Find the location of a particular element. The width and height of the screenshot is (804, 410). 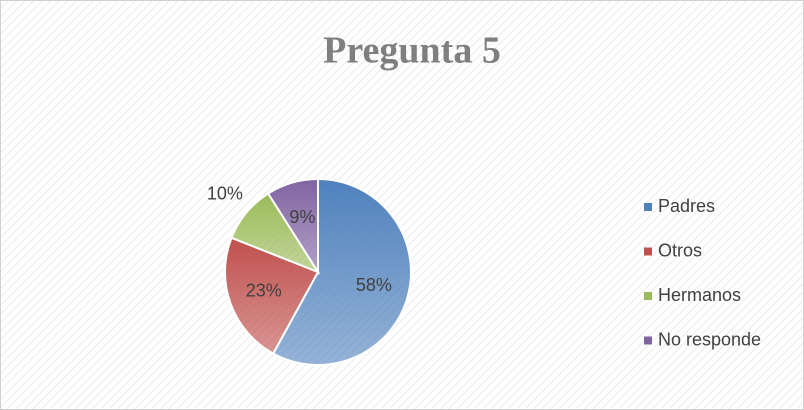

chart-title: Pregunta 5 is located at coordinates (412, 51).